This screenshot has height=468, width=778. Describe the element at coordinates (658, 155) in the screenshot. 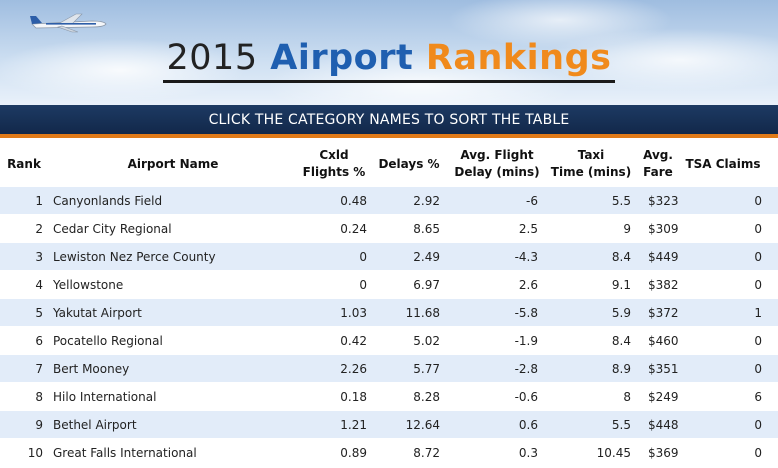

I see `column-header-label: Avg.` at that location.